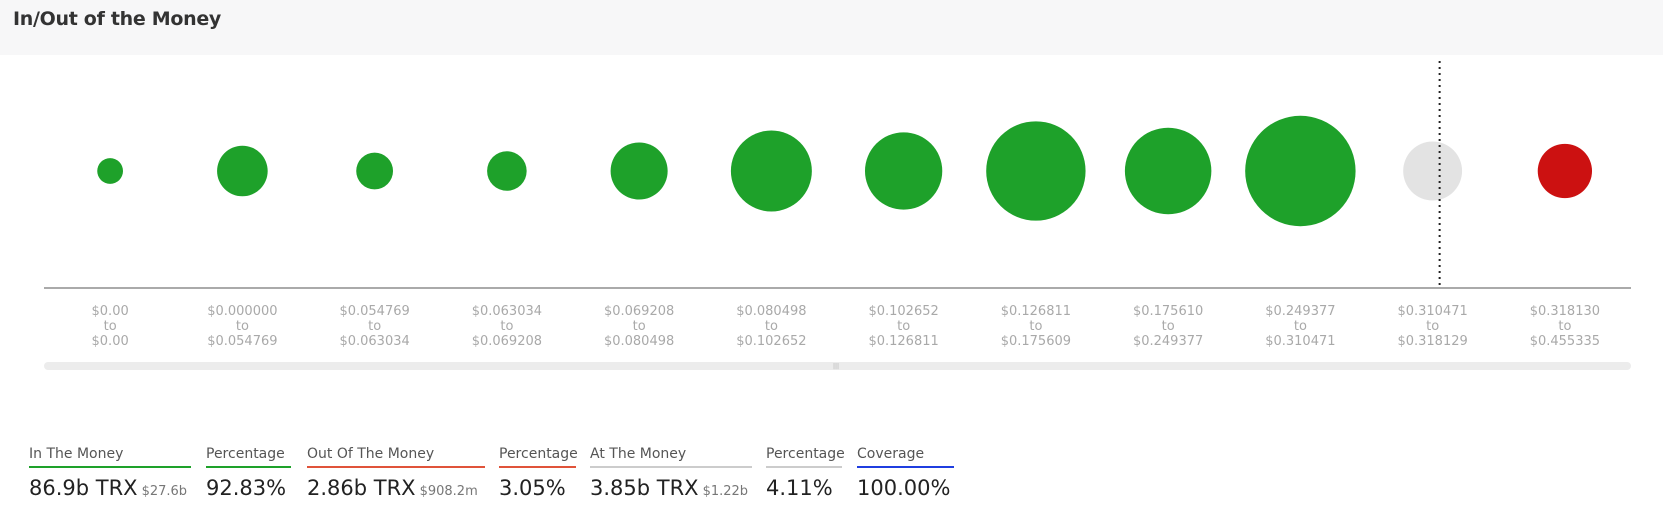 This screenshot has width=1663, height=529. I want to click on tick-label-to: $0.126811, so click(903, 341).